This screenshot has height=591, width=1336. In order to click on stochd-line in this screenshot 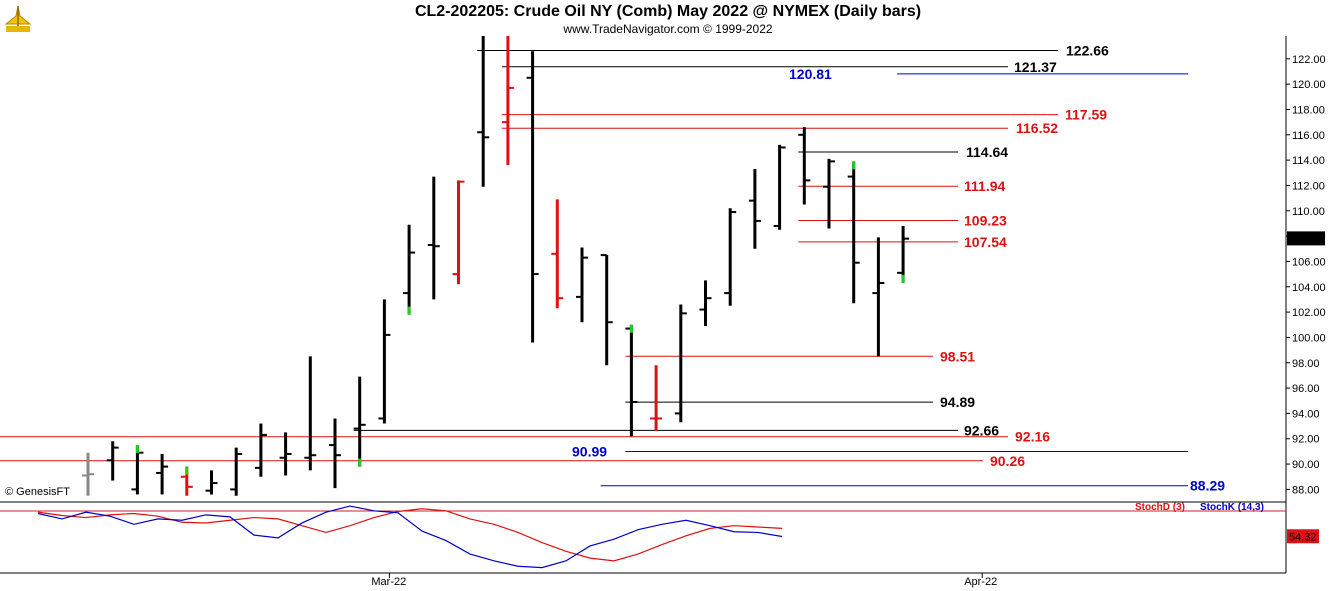, I will do `click(410, 535)`.